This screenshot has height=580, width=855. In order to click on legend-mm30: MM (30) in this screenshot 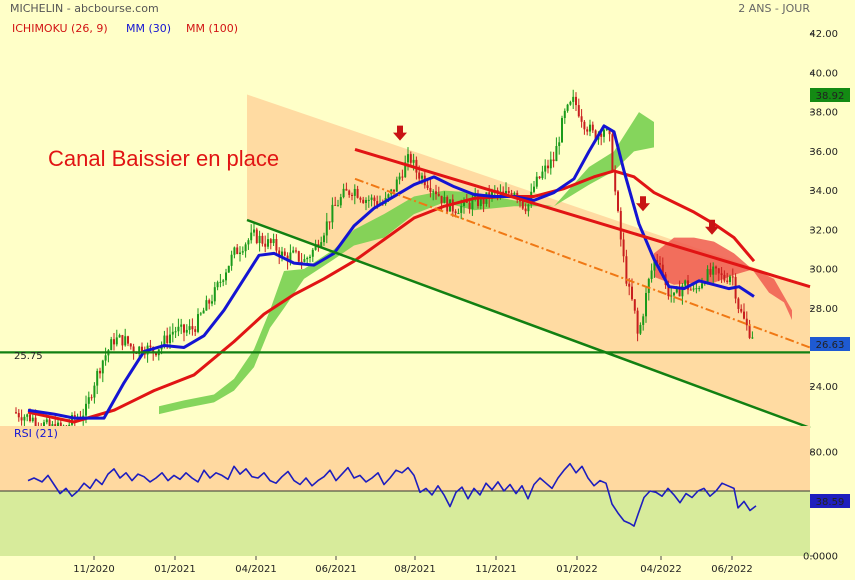, I will do `click(148, 28)`.